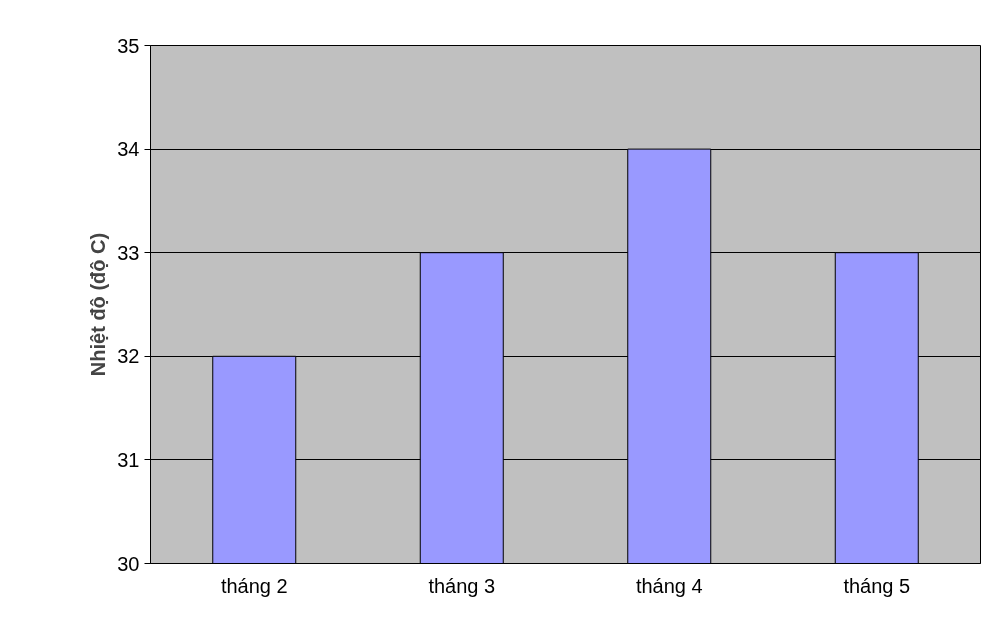  What do you see at coordinates (128, 356) in the screenshot?
I see `y-tick-label: 32` at bounding box center [128, 356].